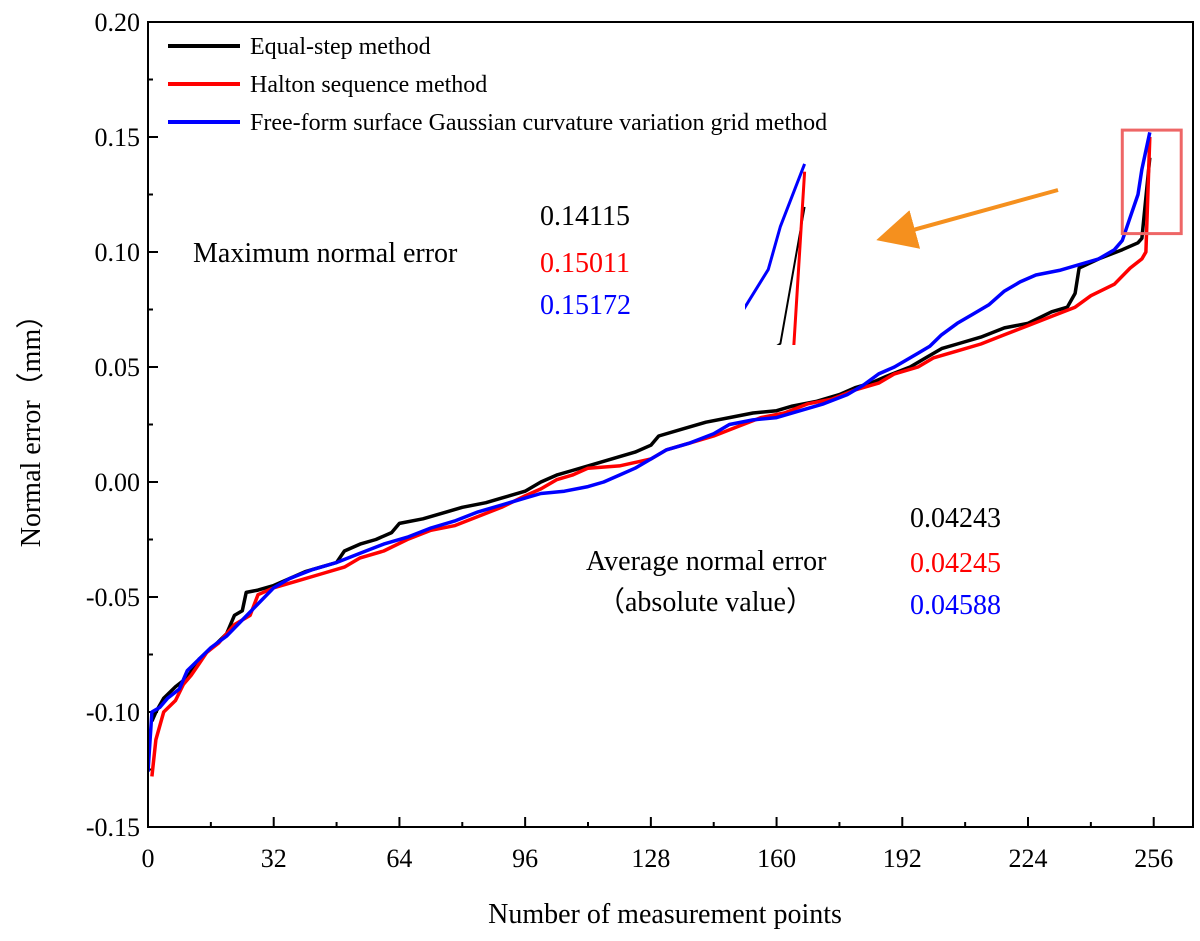 This screenshot has height=941, width=1200. I want to click on inset-line-equal-step, so click(791, 275).